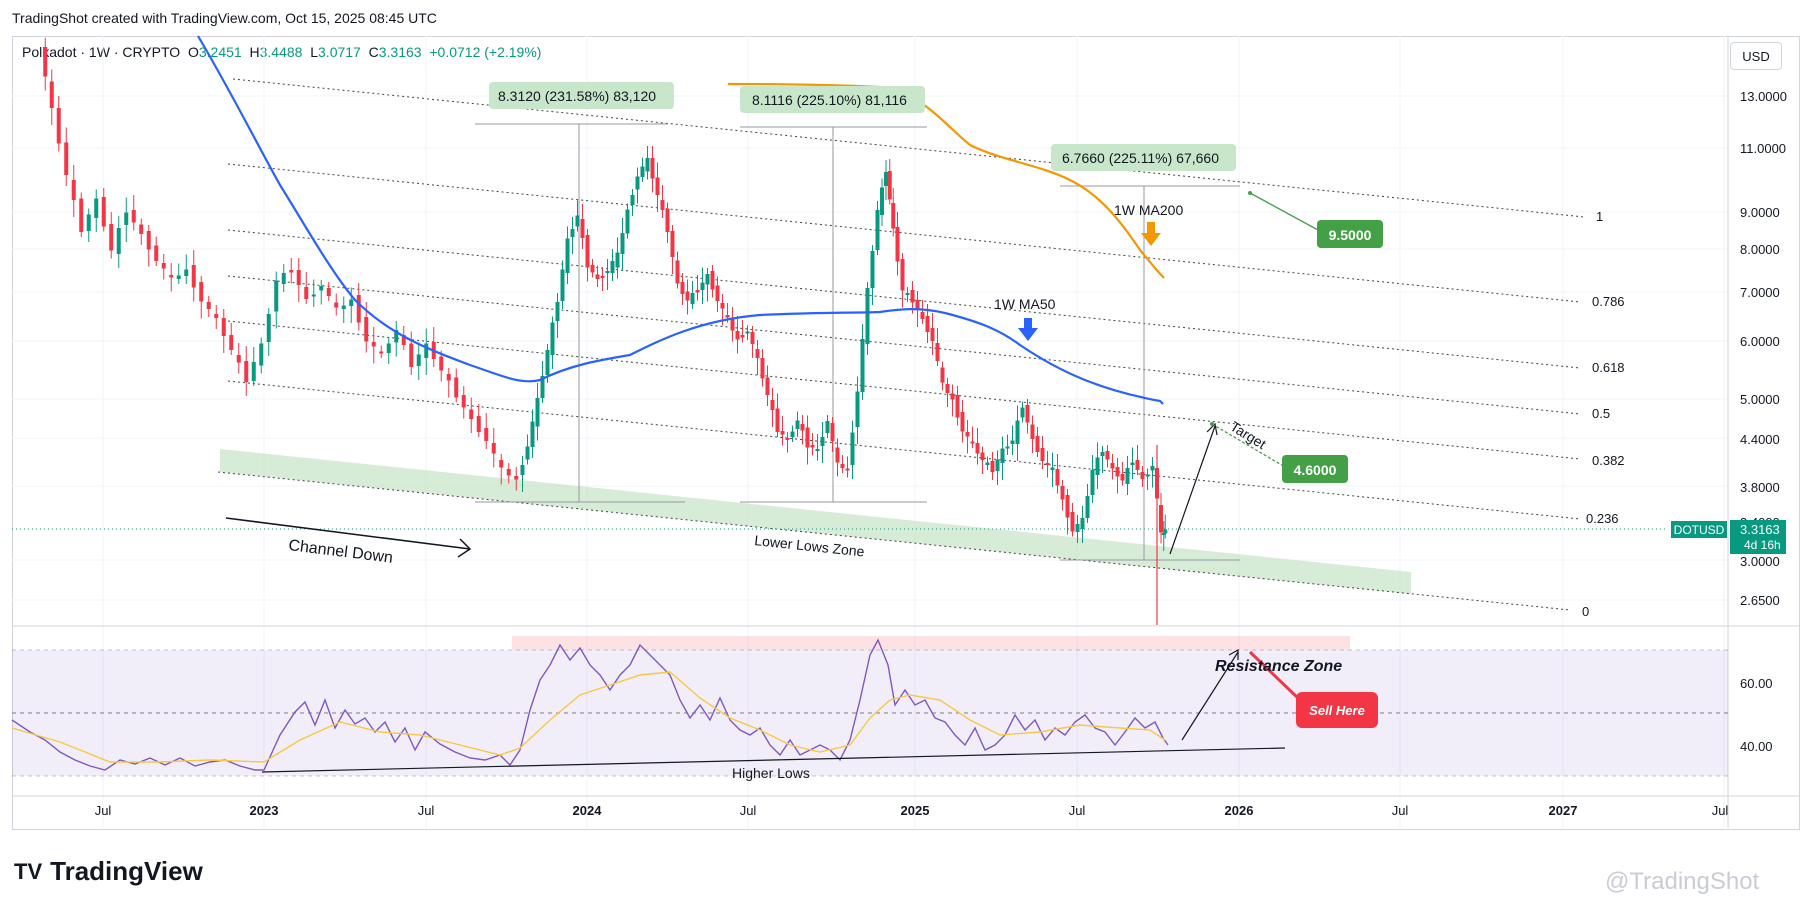 This screenshot has width=1812, height=907. I want to click on symbol-title: Polkadot · 1W · CRYPTO, so click(101, 52).